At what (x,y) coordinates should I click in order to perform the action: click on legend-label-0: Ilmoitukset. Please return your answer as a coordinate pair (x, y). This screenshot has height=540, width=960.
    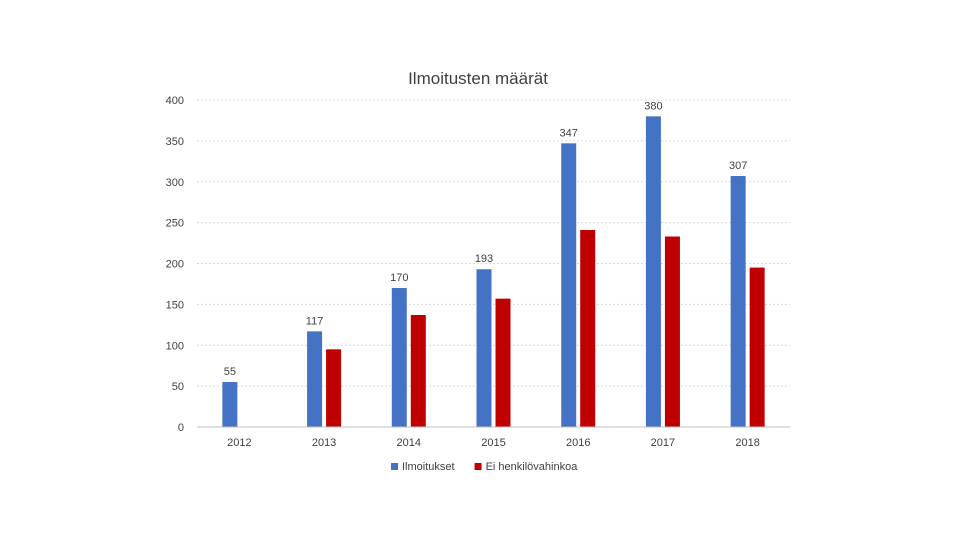
    Looking at the image, I should click on (428, 467).